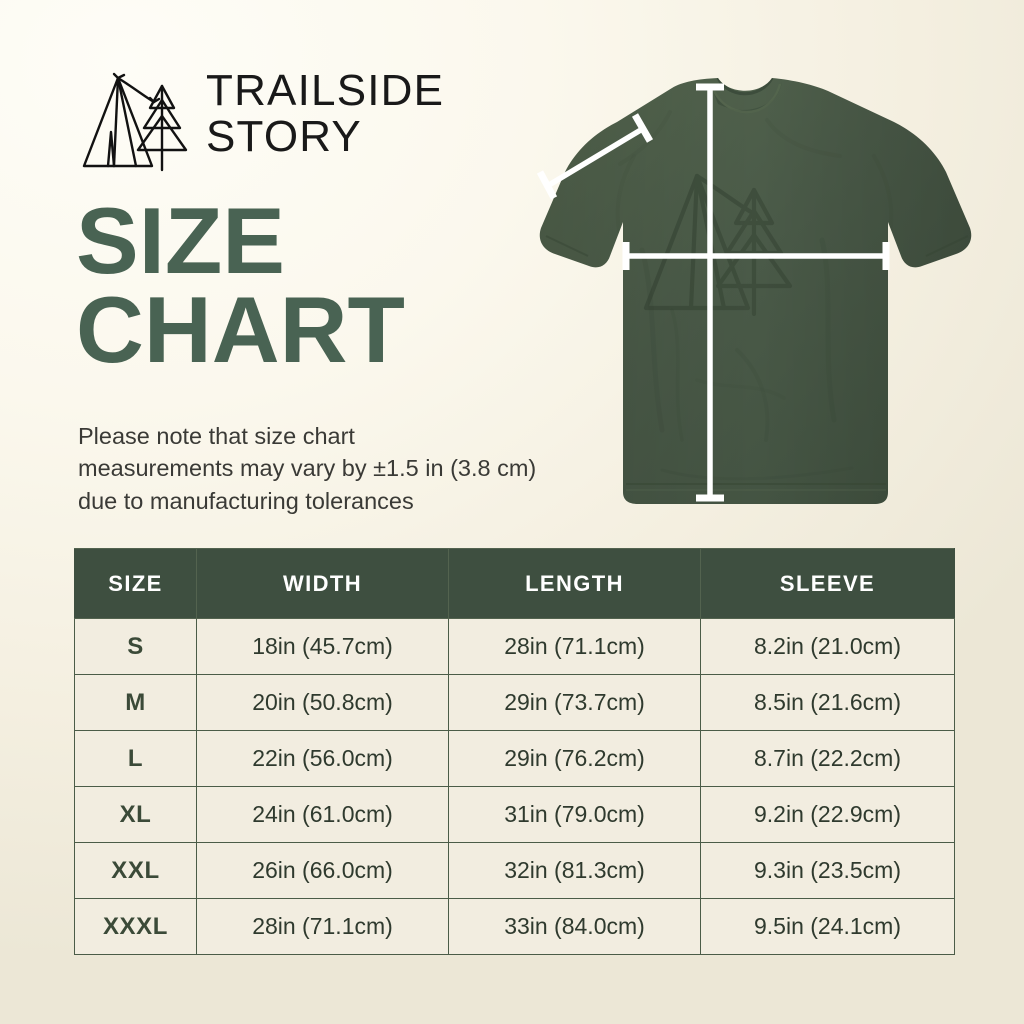 The image size is (1024, 1024). What do you see at coordinates (574, 870) in the screenshot?
I see `cell-length: 32in (81.3cm)` at bounding box center [574, 870].